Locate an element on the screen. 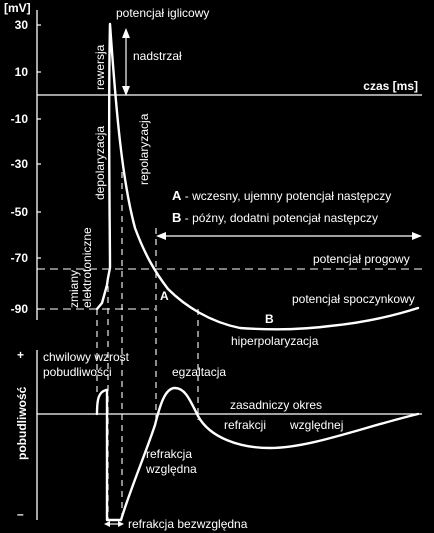  point-a-label: A is located at coordinates (164, 296).